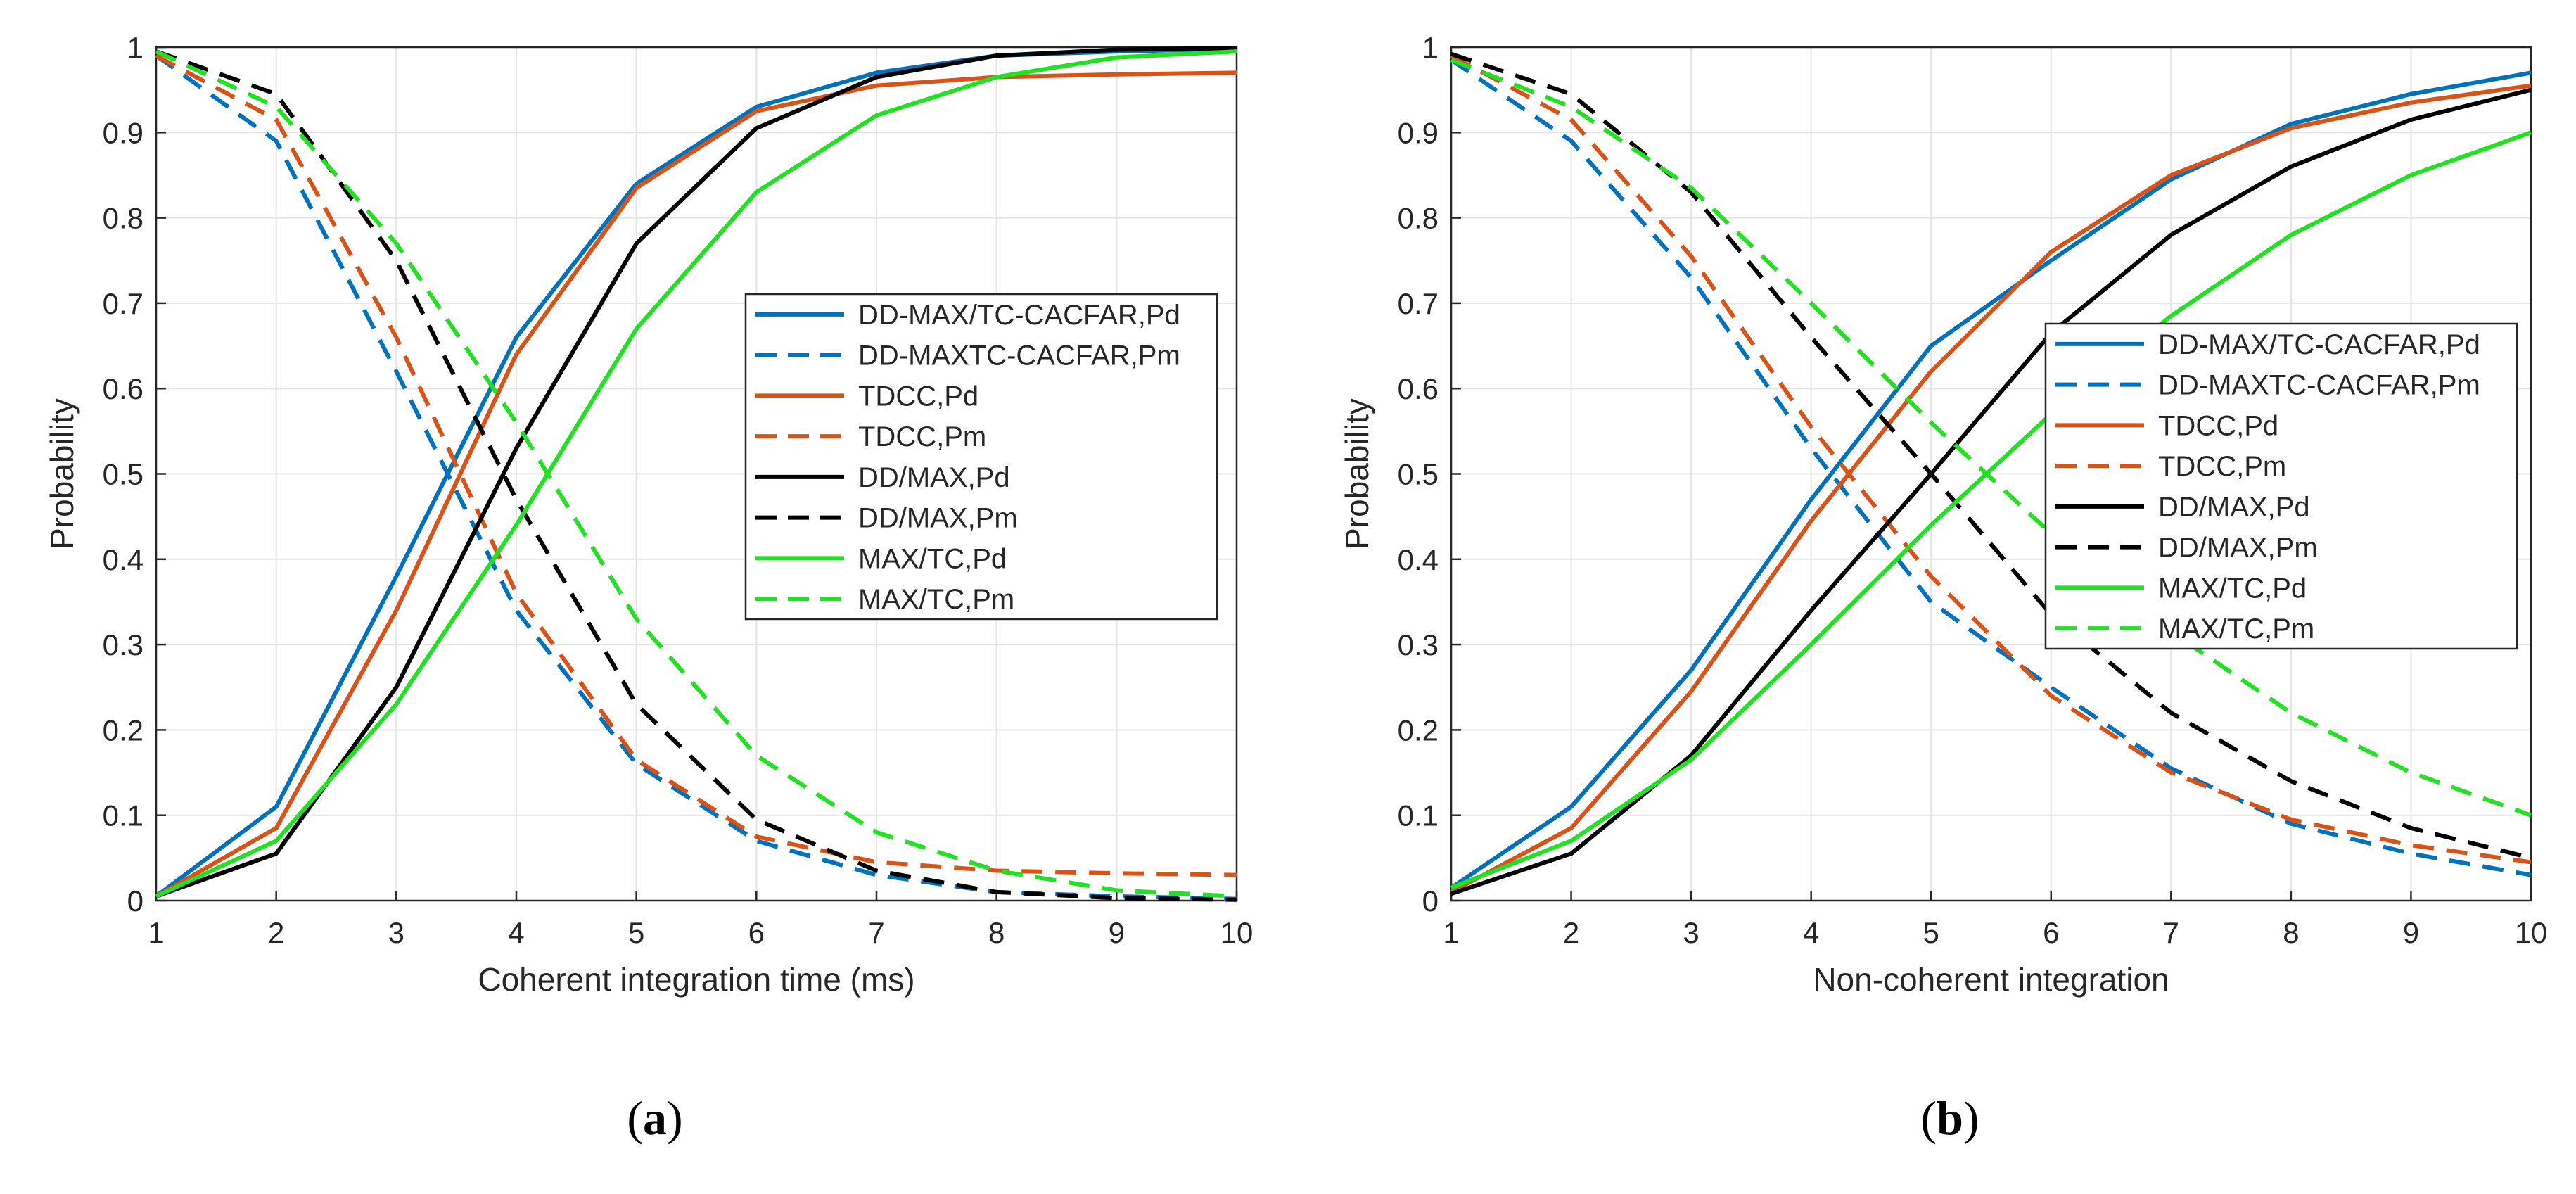 The image size is (2576, 1194). I want to click on caption-letter: b, so click(1950, 1118).